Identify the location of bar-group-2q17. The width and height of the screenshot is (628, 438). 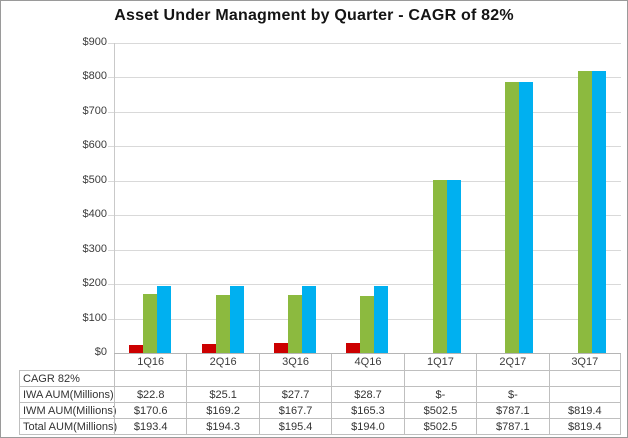
(512, 198).